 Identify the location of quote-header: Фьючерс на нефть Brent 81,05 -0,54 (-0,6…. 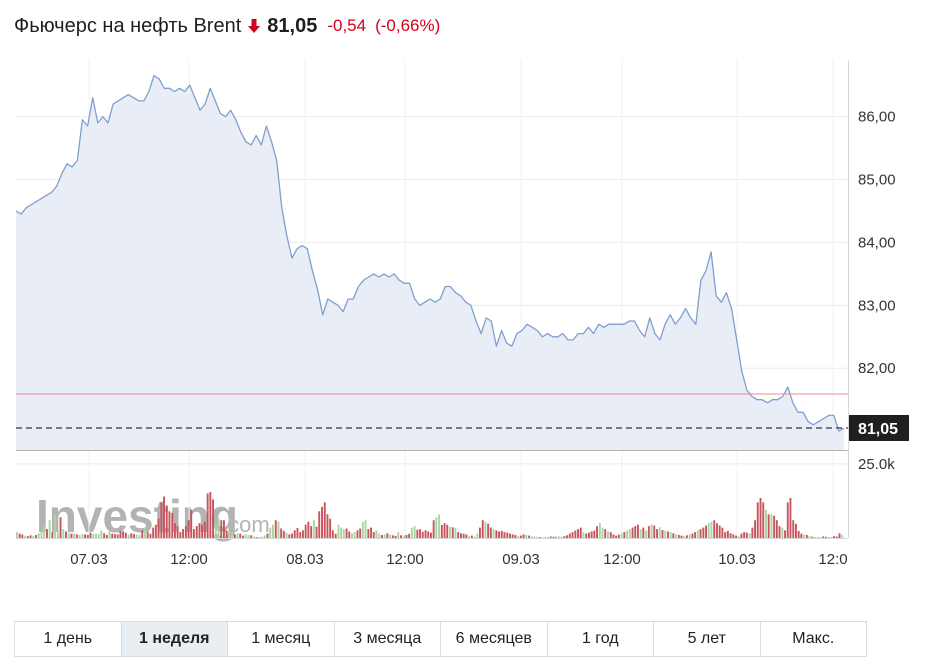
(231, 26).